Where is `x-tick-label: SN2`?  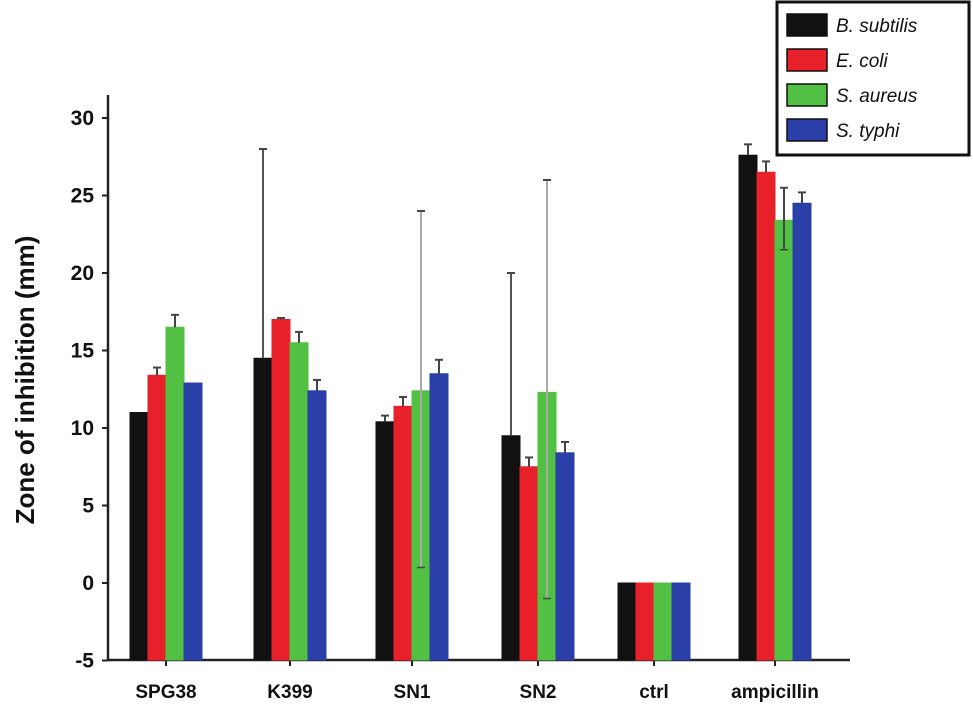
x-tick-label: SN2 is located at coordinates (538, 692).